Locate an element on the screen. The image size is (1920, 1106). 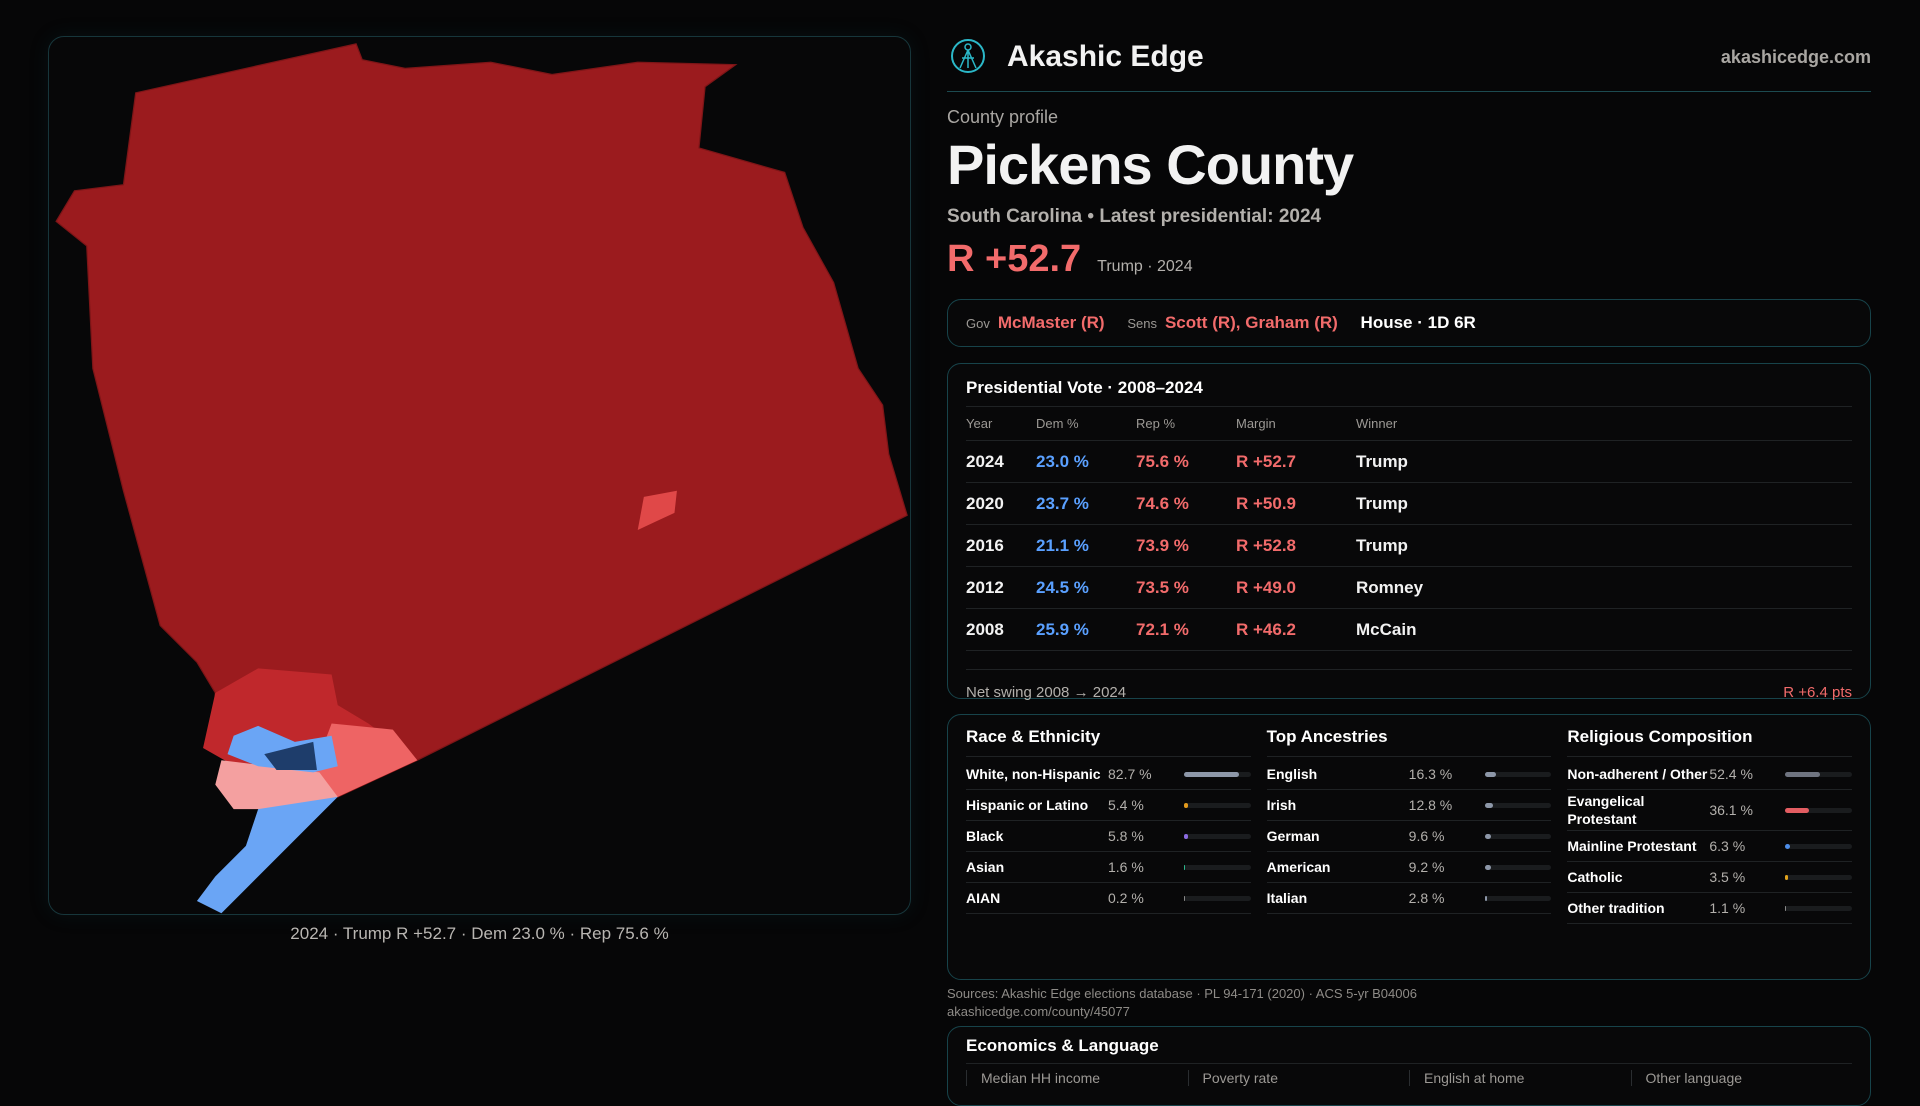
item-name: Black is located at coordinates (1037, 836).